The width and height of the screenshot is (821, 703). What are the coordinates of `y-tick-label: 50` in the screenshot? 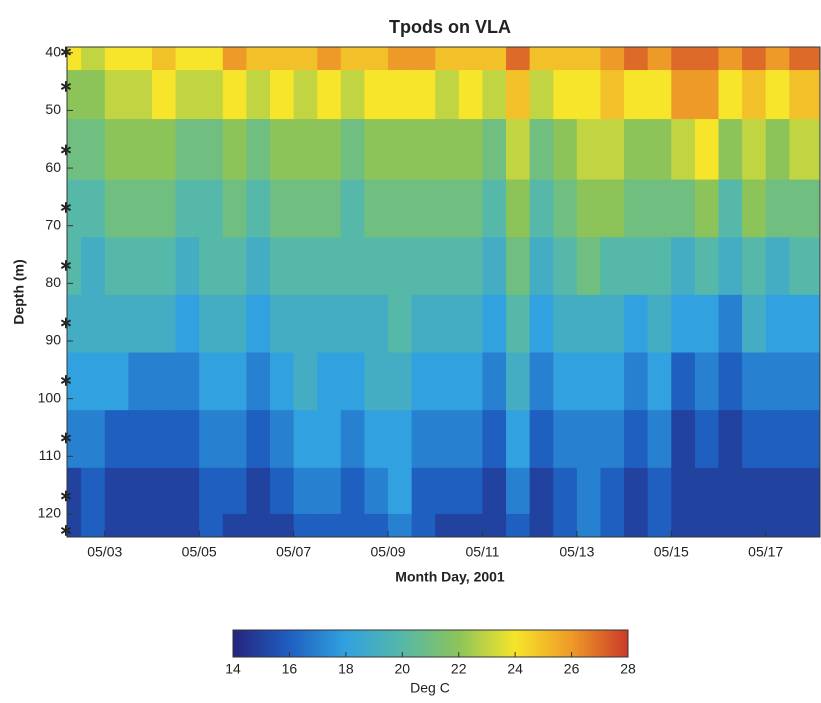 It's located at (53, 109).